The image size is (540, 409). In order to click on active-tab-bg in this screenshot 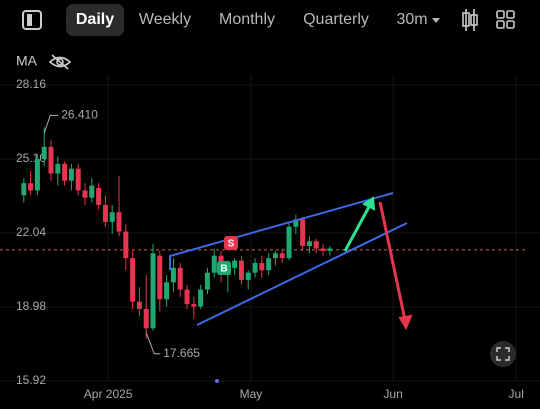, I will do `click(95, 20)`.